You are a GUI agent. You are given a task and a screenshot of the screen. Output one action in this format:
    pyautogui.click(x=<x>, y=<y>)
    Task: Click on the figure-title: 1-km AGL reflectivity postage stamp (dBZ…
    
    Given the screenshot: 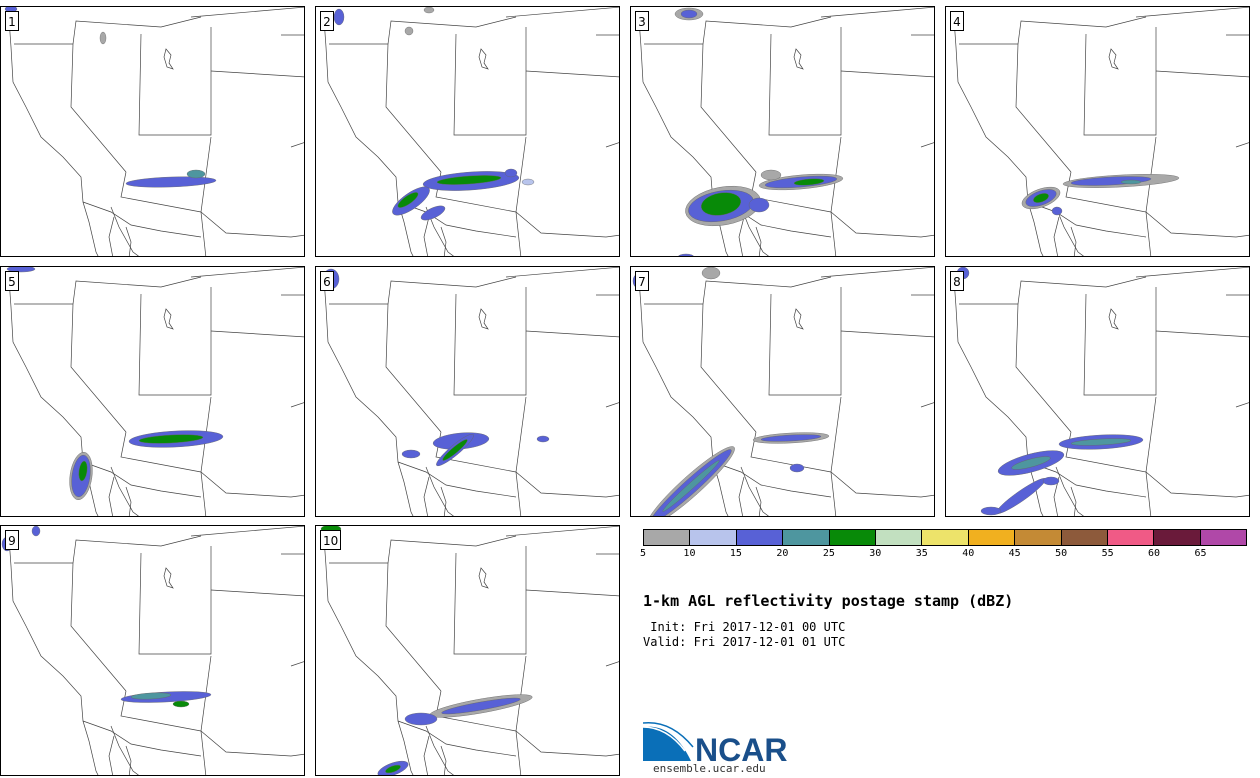 What is the action you would take?
    pyautogui.click(x=828, y=601)
    